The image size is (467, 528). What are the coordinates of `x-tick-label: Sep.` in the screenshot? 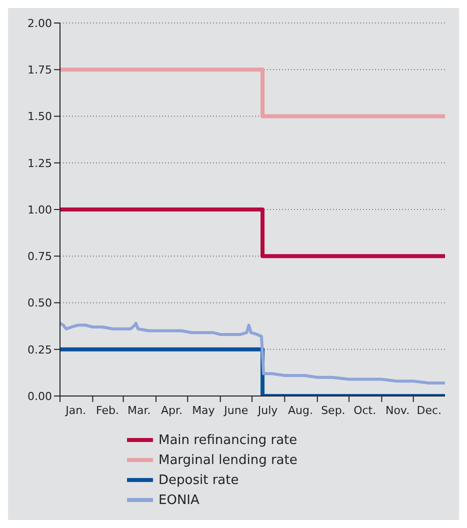 It's located at (333, 410).